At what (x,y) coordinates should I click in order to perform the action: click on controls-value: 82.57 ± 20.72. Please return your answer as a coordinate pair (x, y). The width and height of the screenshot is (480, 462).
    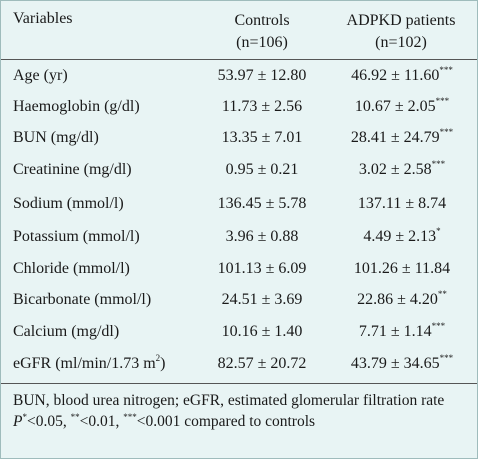
    Looking at the image, I should click on (262, 363).